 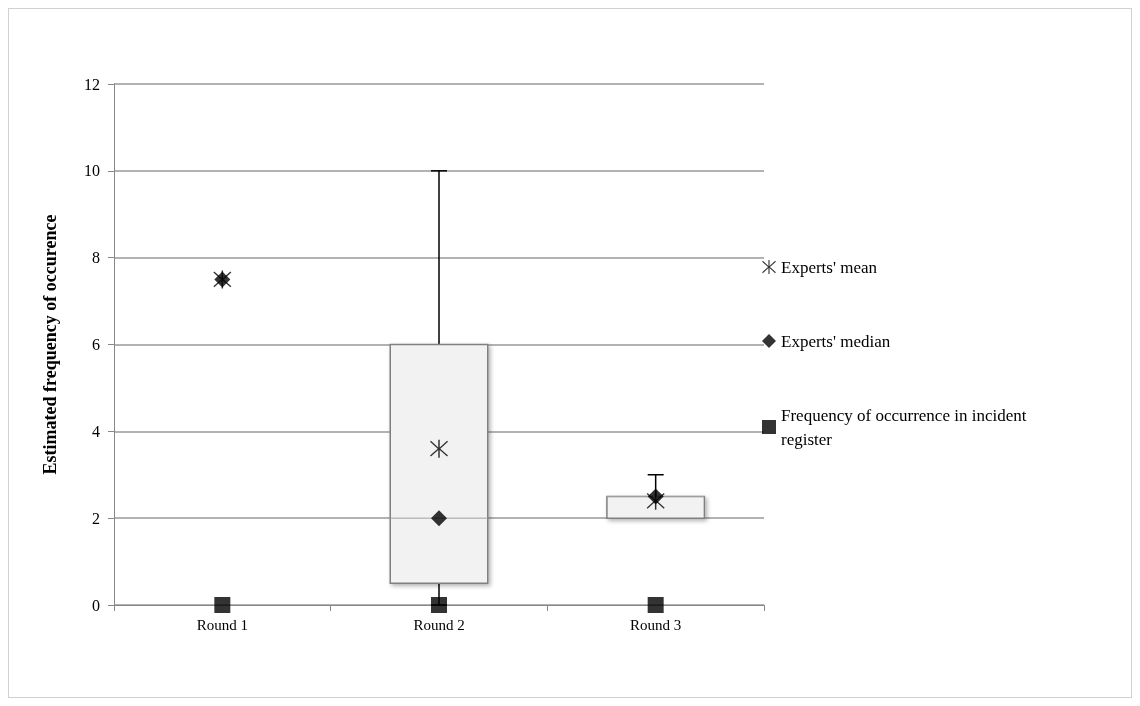 I want to click on legend-label: Experts' mean, so click(x=829, y=267).